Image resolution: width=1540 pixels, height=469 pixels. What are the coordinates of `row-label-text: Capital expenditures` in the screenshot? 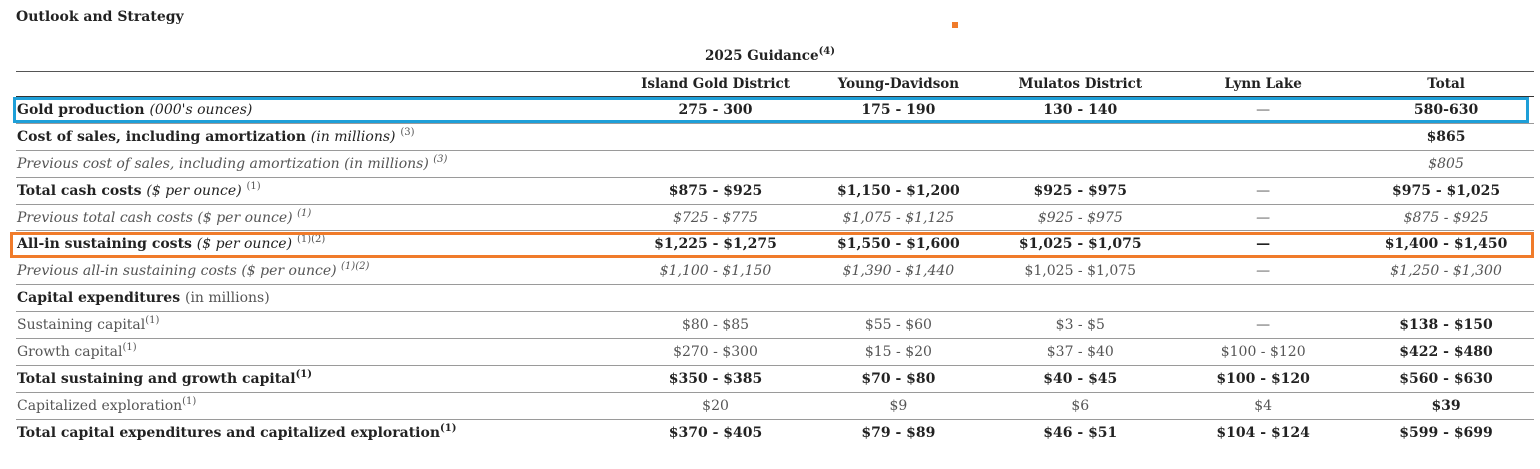 It's located at (99, 298).